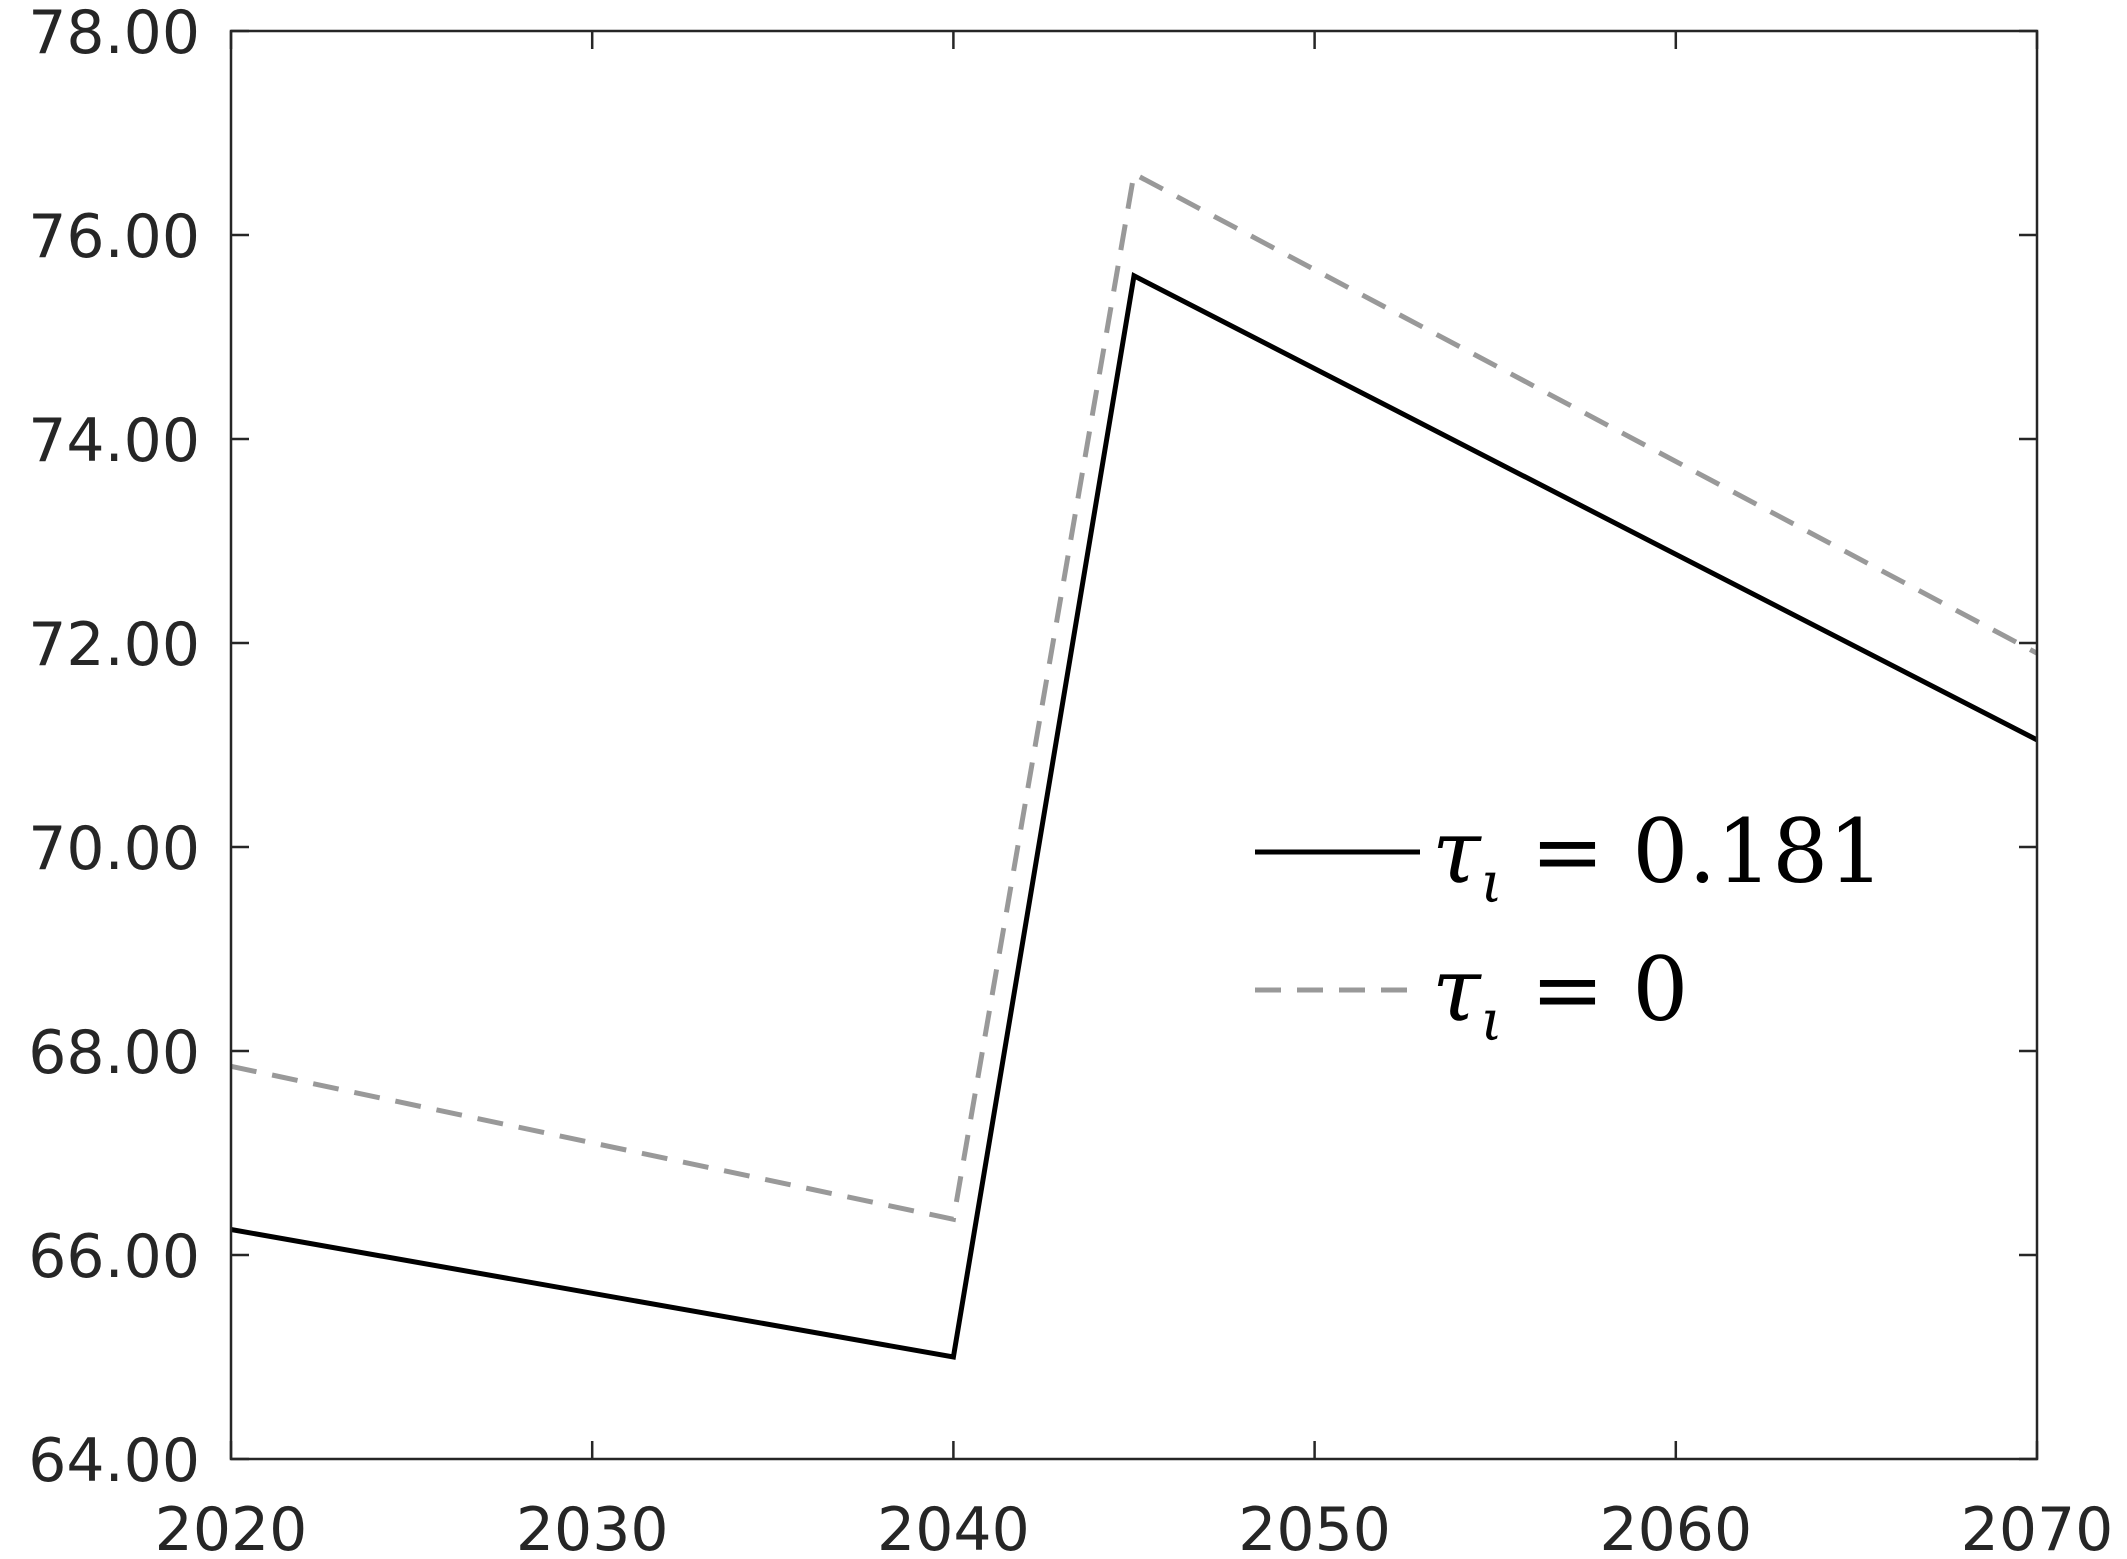 Image resolution: width=2127 pixels, height=1559 pixels. I want to click on x-tick-label: 2020, so click(231, 1524).